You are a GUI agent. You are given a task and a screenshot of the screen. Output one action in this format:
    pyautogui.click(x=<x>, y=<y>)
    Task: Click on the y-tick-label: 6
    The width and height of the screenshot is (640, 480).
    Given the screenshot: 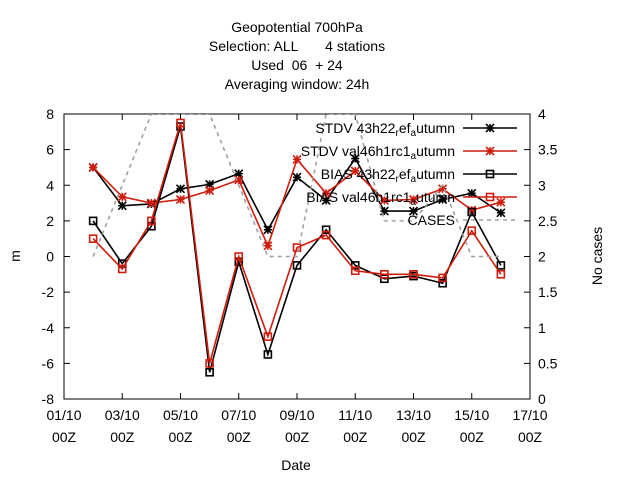 What is the action you would take?
    pyautogui.click(x=50, y=150)
    